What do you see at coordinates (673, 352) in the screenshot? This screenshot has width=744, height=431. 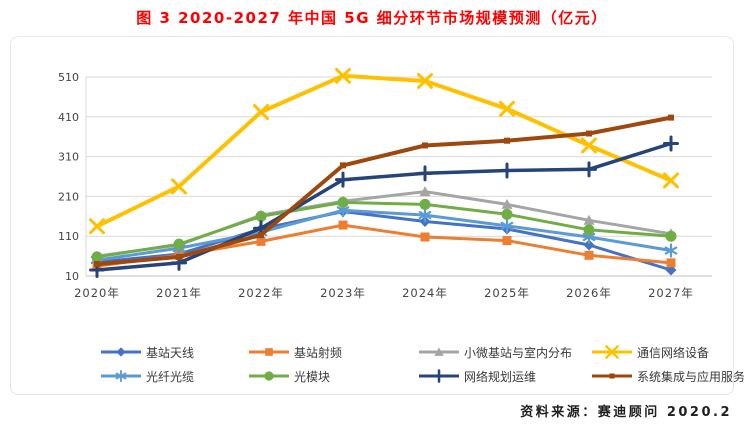 I see `legend-label: 通信网络设备` at bounding box center [673, 352].